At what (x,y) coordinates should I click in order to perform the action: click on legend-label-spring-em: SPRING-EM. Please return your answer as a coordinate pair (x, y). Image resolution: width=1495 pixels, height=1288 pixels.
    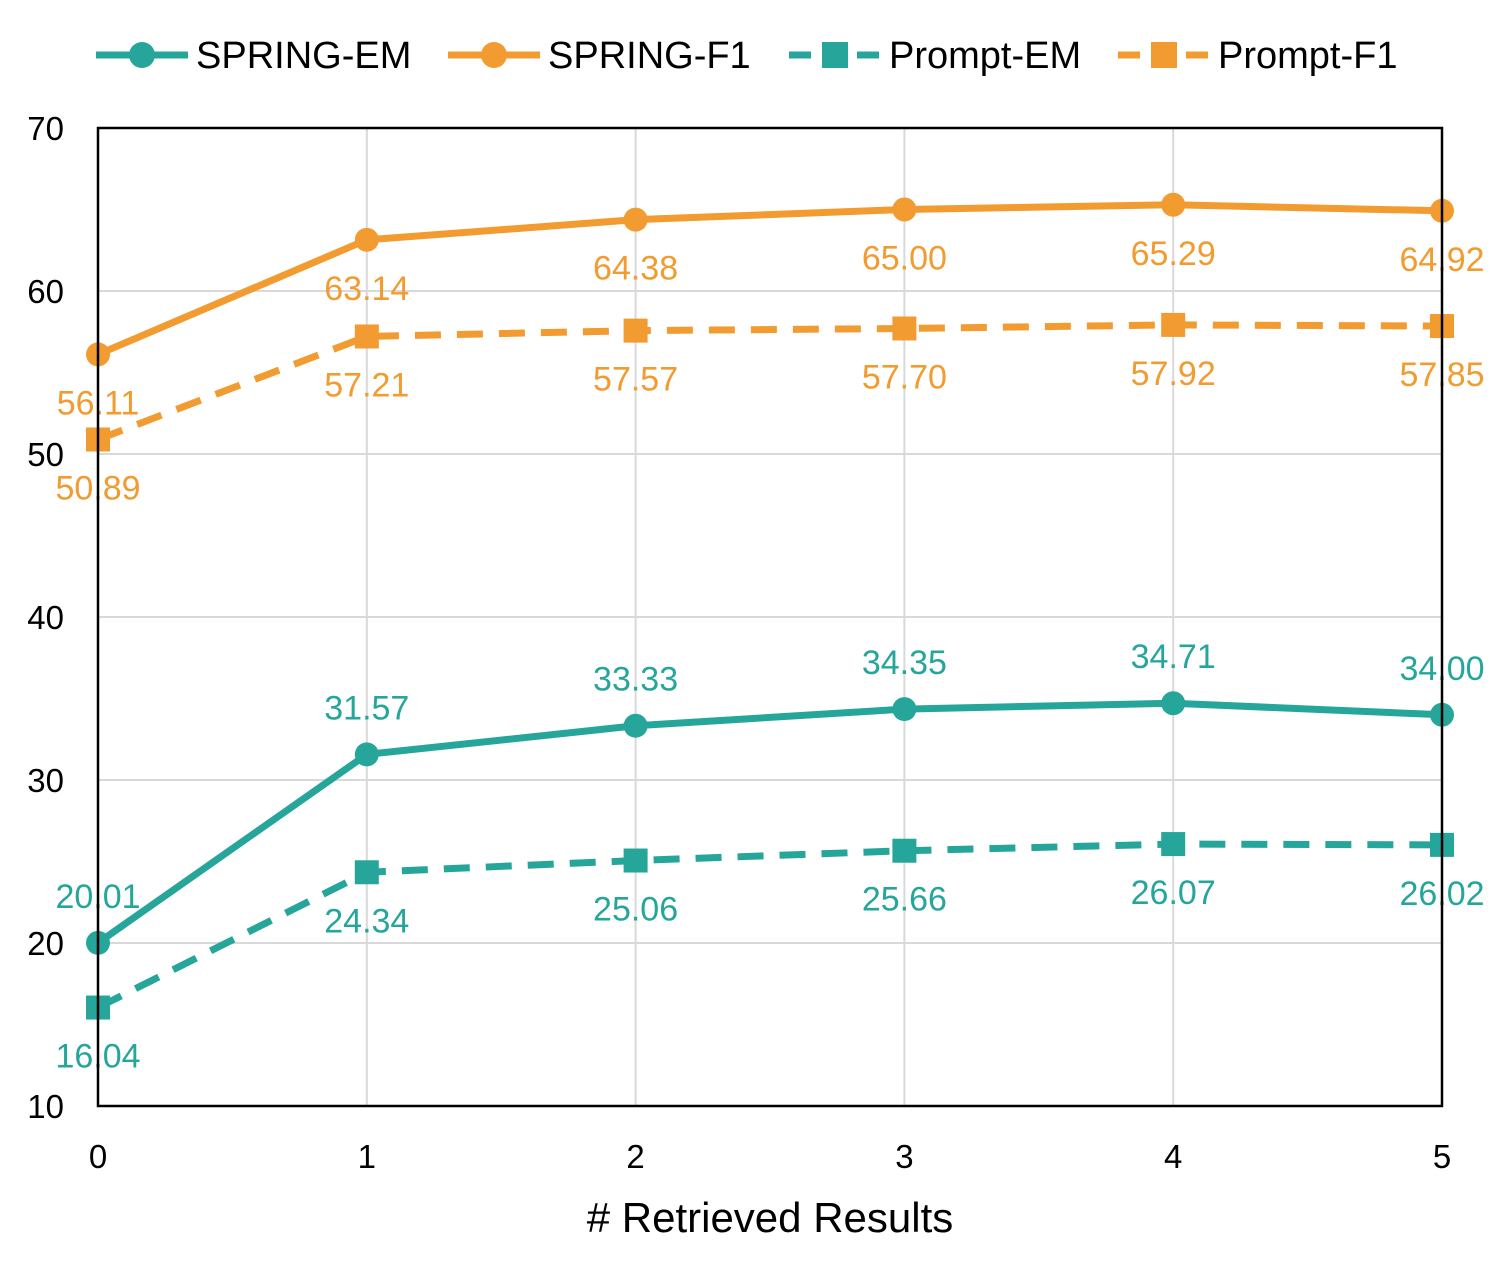
    Looking at the image, I should click on (303, 56).